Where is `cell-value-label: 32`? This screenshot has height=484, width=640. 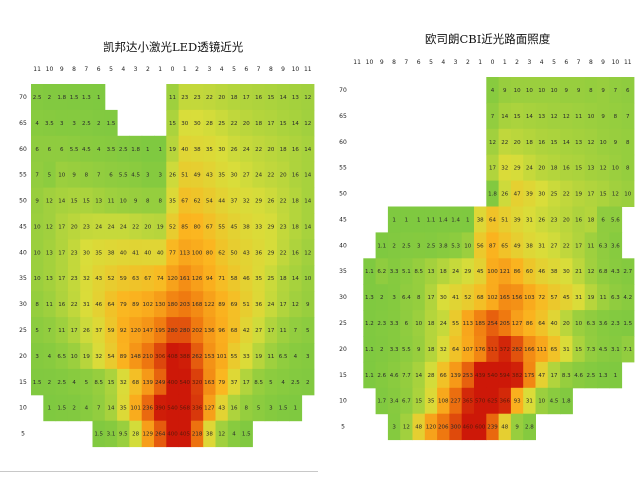
cell-value-label: 32 is located at coordinates (504, 169).